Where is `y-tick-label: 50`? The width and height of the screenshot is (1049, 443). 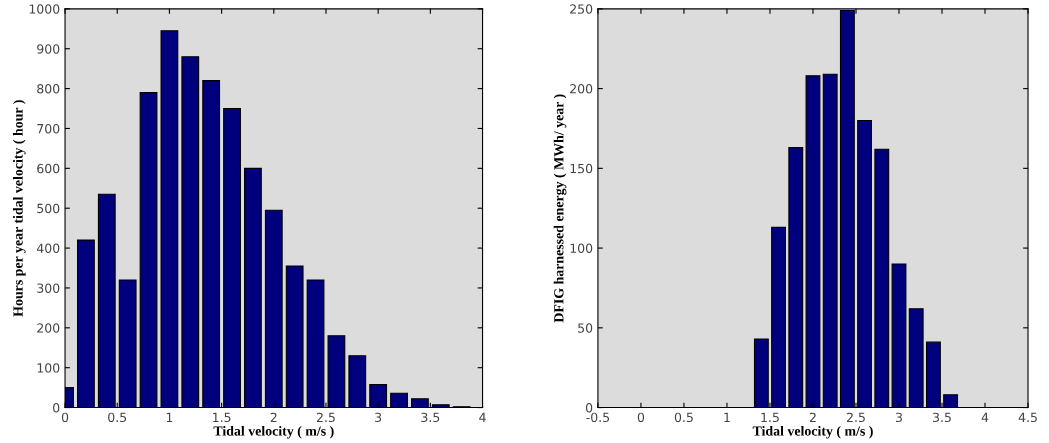 y-tick-label: 50 is located at coordinates (585, 328).